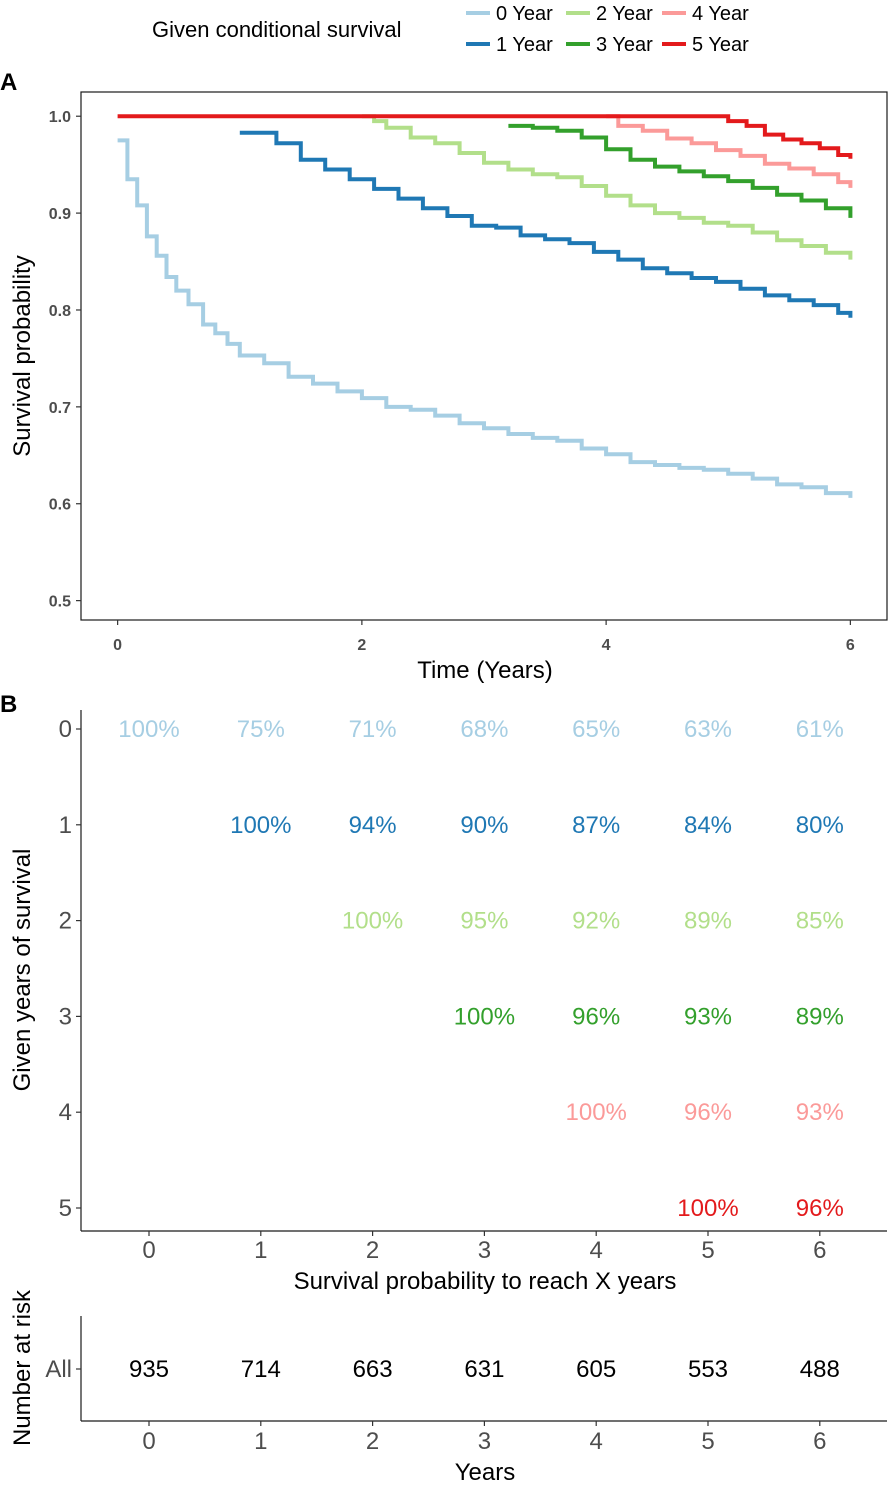 This screenshot has height=1486, width=893. Describe the element at coordinates (596, 1441) in the screenshot. I see `risk-col-tick-label-4: 4` at that location.